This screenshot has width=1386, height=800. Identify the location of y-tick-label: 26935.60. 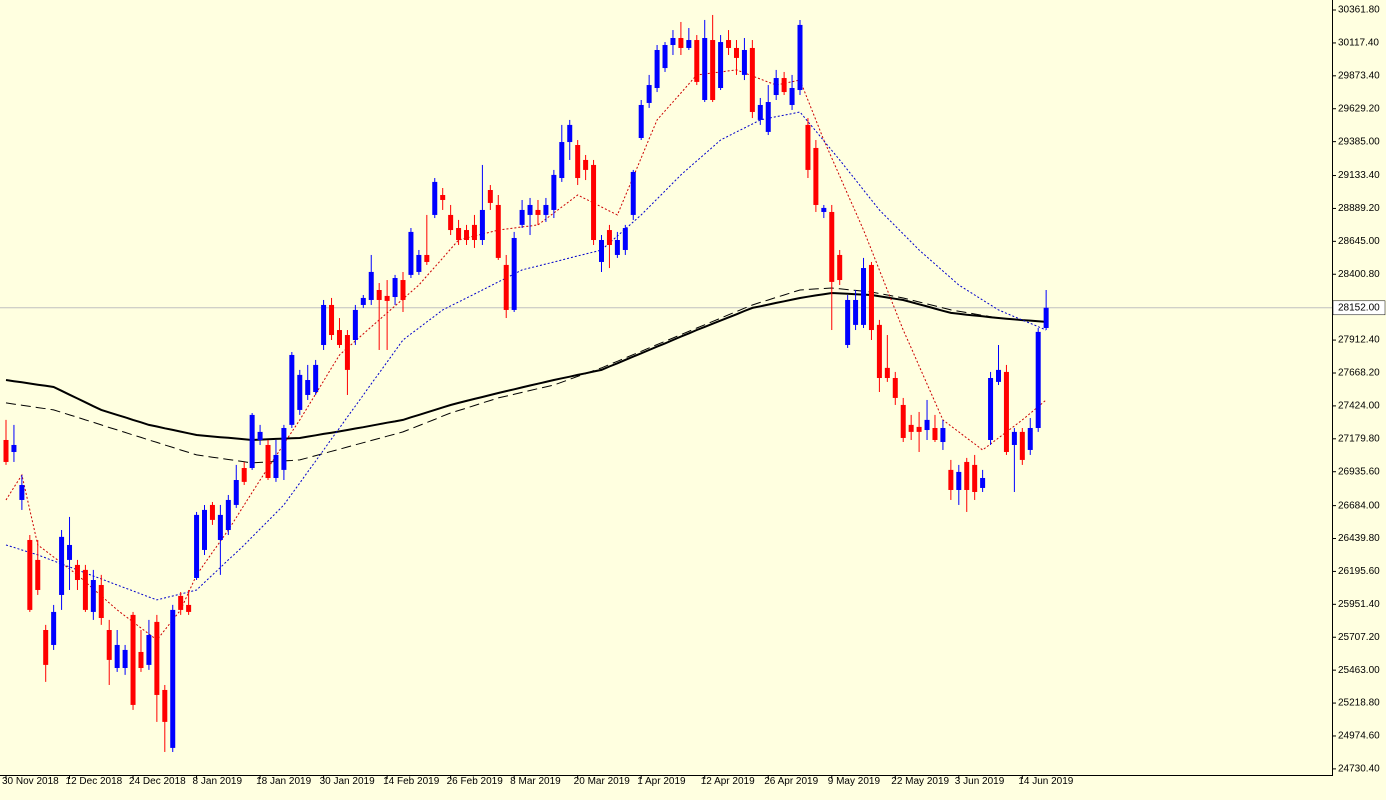
(1359, 471).